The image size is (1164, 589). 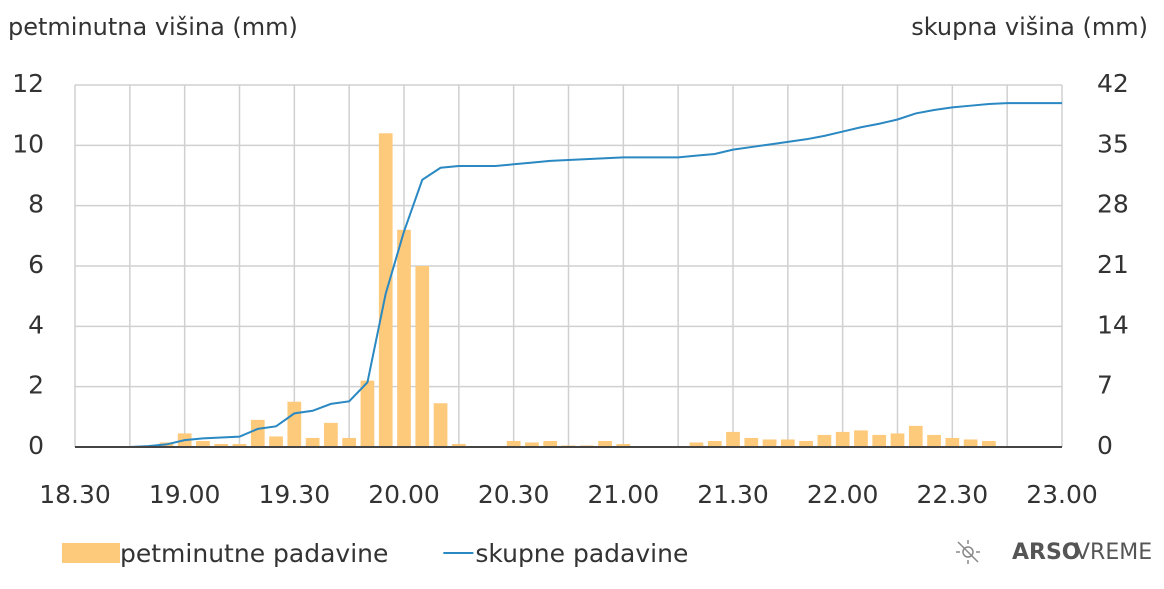 I want to click on brand-icon, so click(x=968, y=552).